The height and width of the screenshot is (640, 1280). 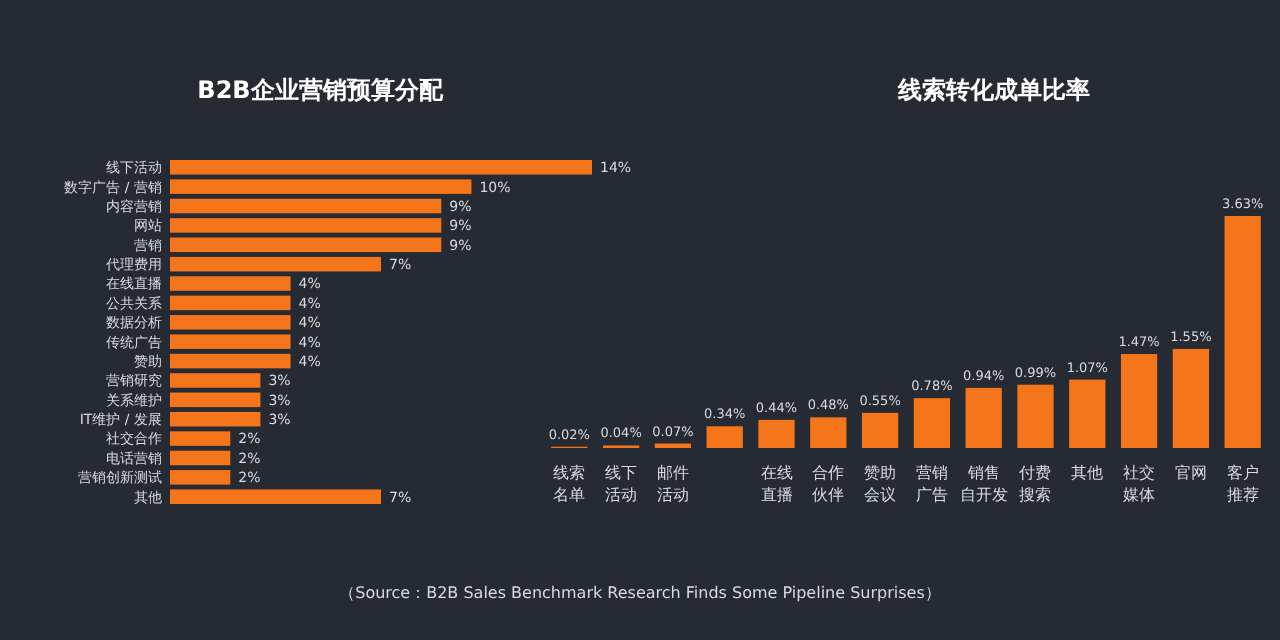 I want to click on x-tick-label: 线下活动, so click(x=621, y=484).